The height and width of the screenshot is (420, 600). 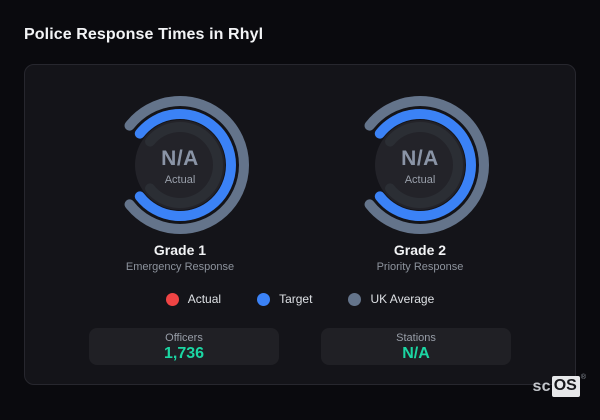 What do you see at coordinates (184, 353) in the screenshot?
I see `stat-value-officers: 1,736` at bounding box center [184, 353].